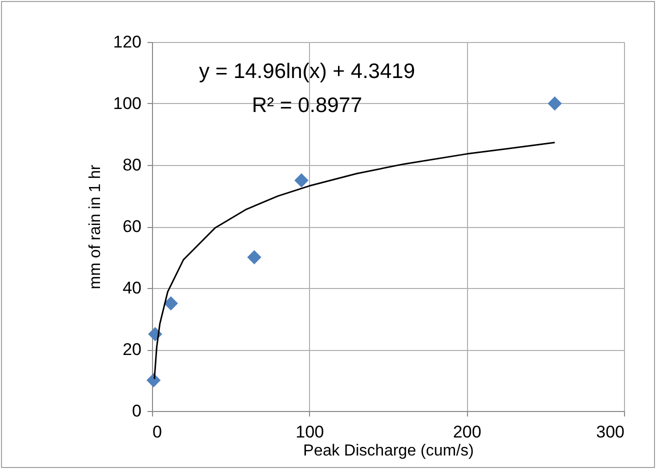 The image size is (659, 472). I want to click on x-tick-label: 100, so click(310, 432).